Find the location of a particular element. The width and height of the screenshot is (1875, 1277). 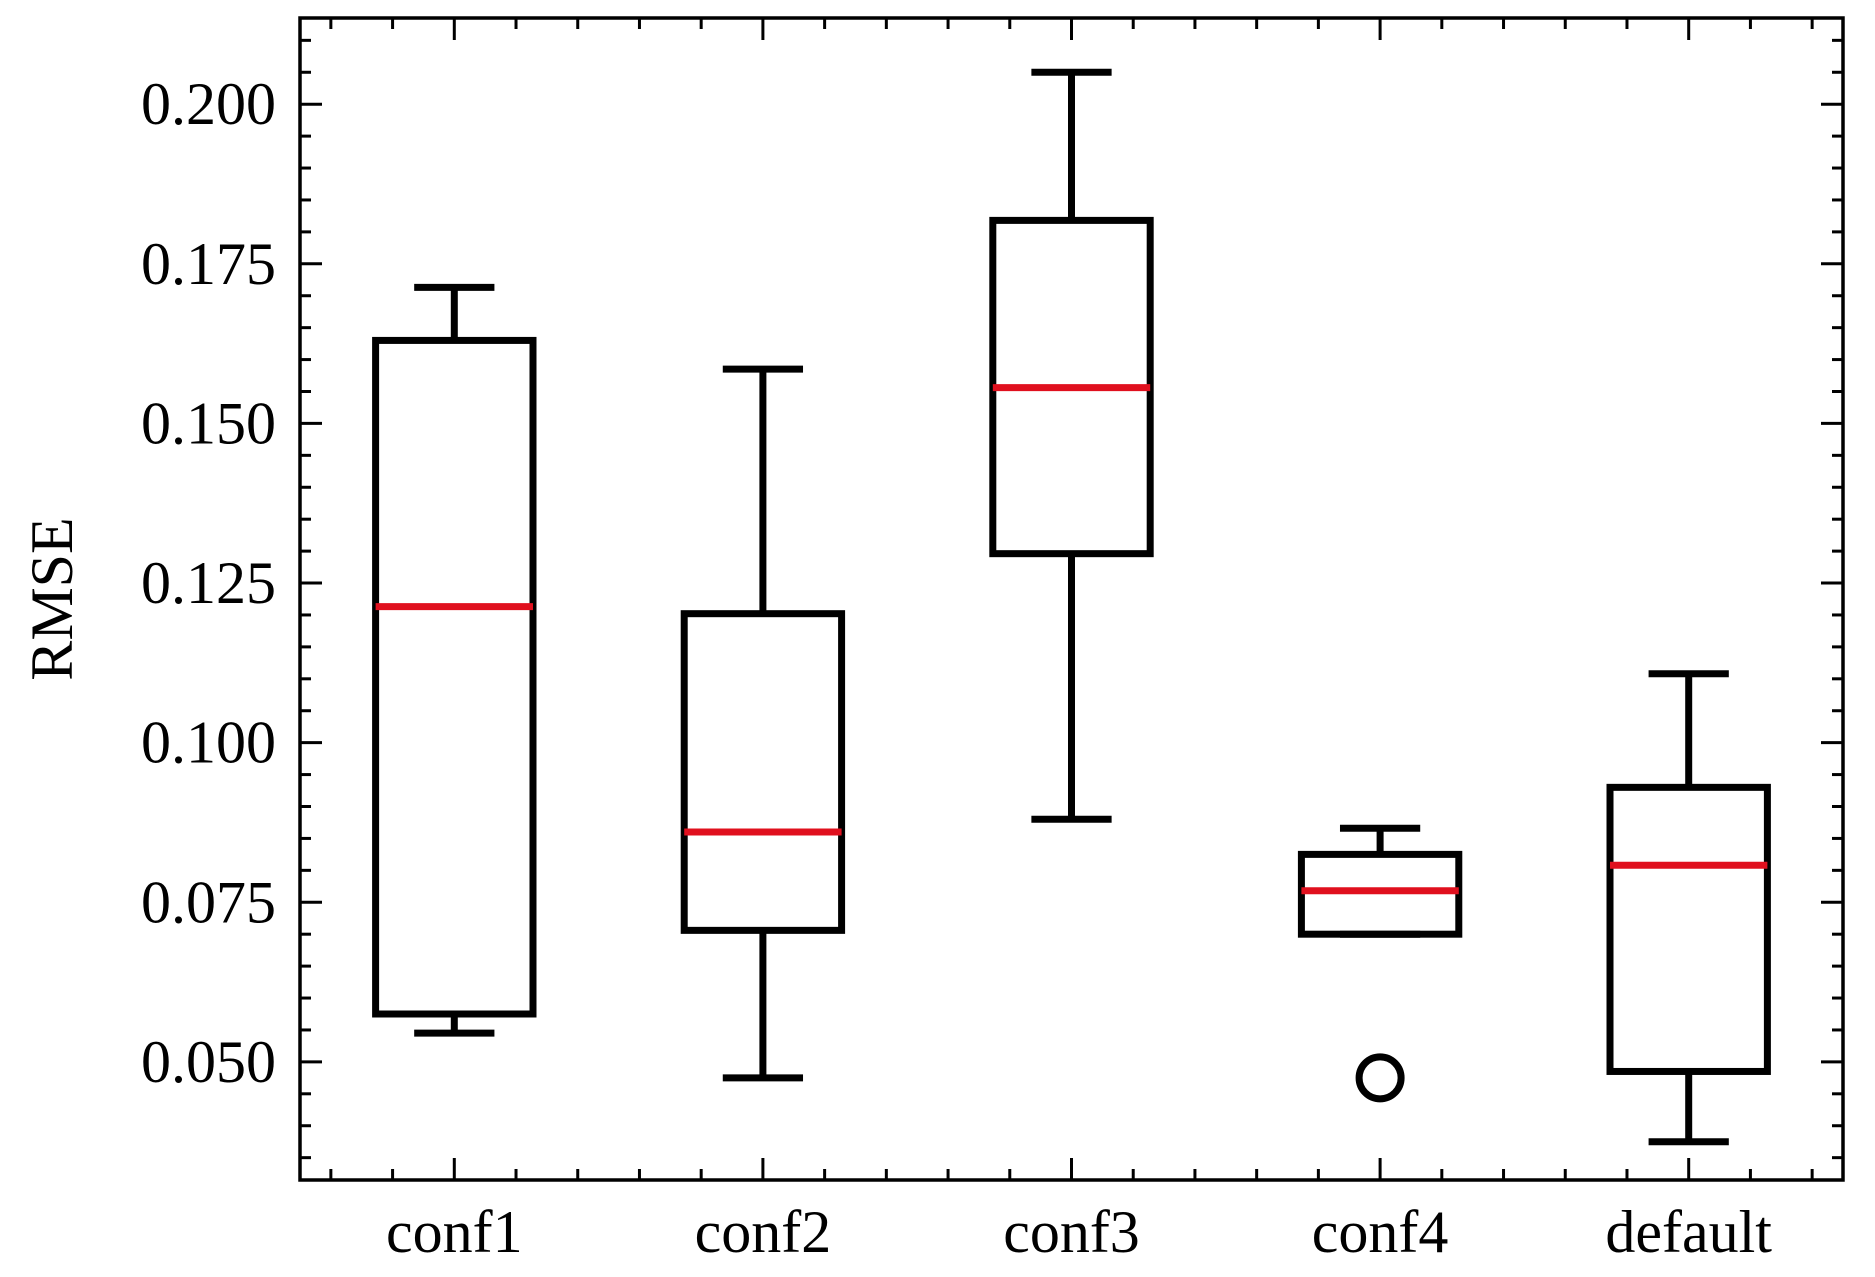

box-conf1 is located at coordinates (454, 660).